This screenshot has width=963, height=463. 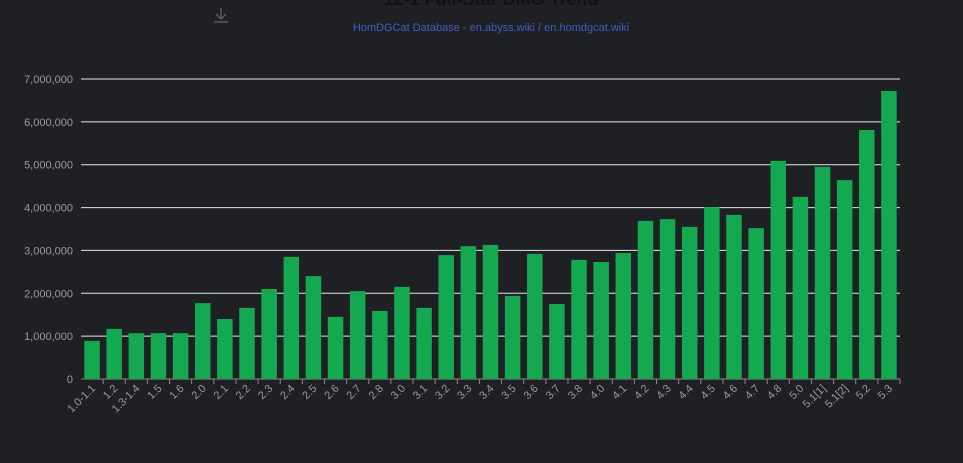 What do you see at coordinates (531, 392) in the screenshot?
I see `x-tick-label: 3.6` at bounding box center [531, 392].